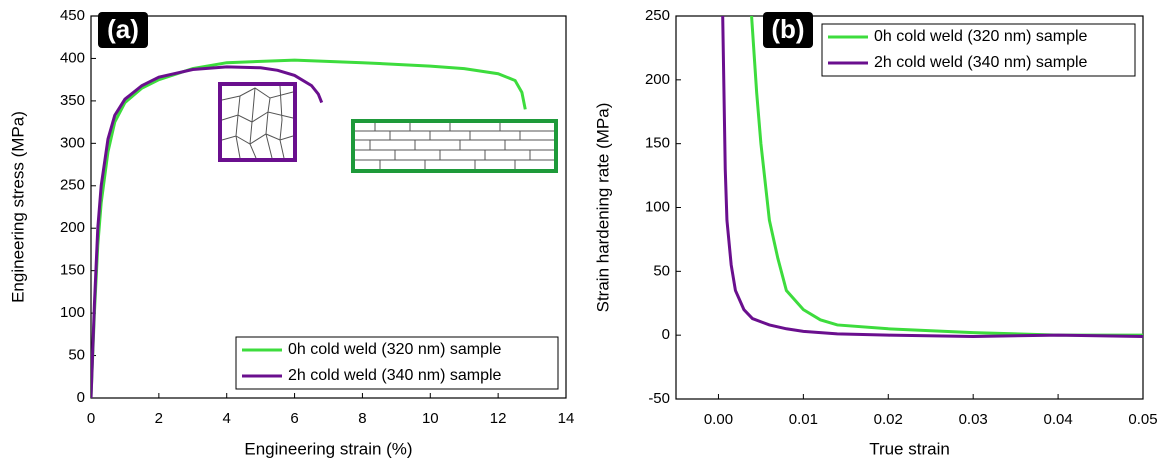 This screenshot has width=1169, height=466. What do you see at coordinates (72, 57) in the screenshot?
I see `y-tick-label: 400` at bounding box center [72, 57].